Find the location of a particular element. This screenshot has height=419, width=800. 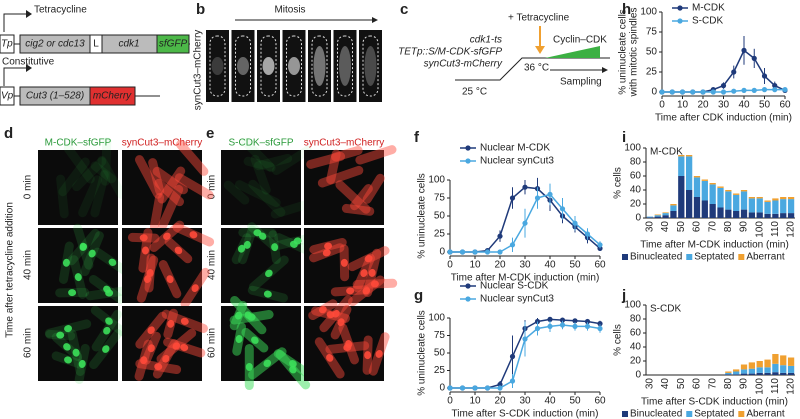

x-tick-label: 120 is located at coordinates (791, 386).